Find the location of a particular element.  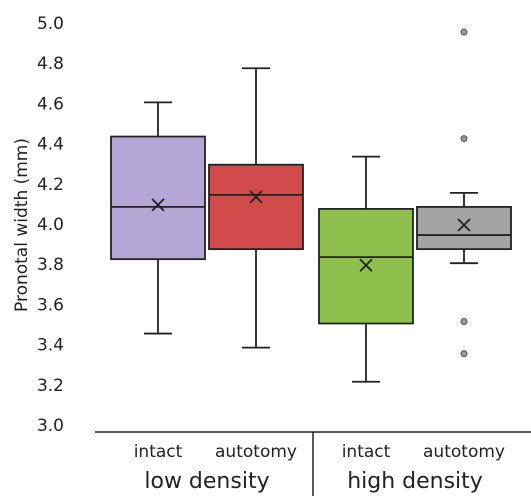

y-tick-label: 5.0 is located at coordinates (50, 24).